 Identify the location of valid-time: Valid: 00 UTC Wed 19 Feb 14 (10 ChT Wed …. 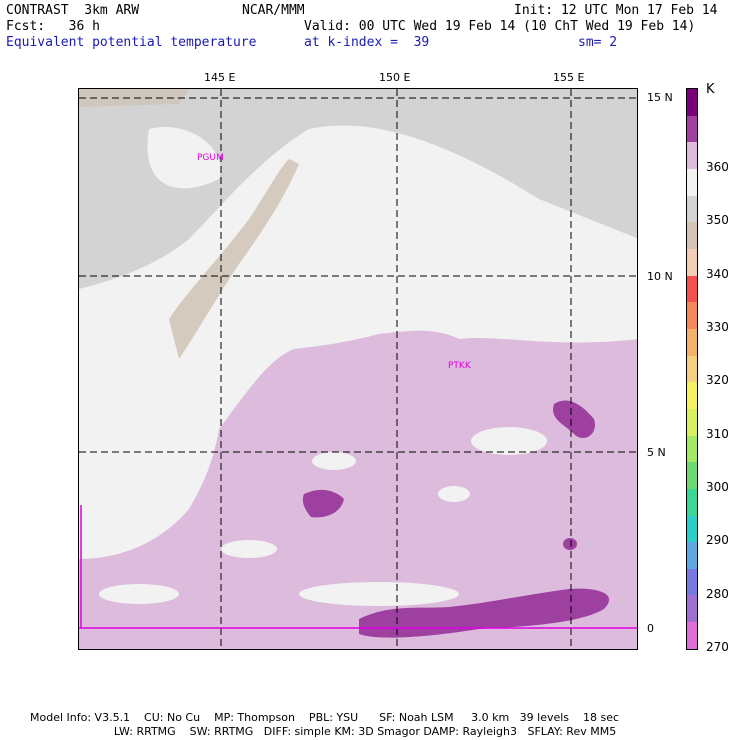
(500, 26).